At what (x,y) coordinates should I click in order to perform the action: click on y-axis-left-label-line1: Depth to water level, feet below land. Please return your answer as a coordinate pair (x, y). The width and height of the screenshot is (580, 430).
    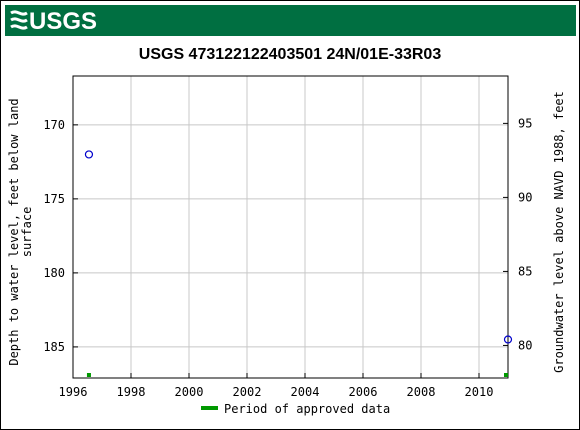
    Looking at the image, I should click on (14, 231).